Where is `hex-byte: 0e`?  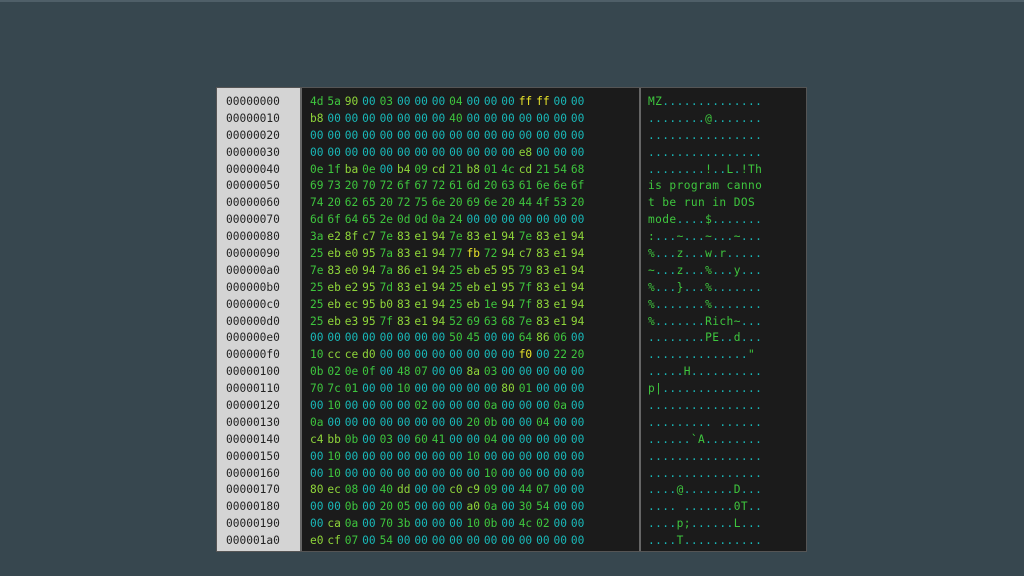
hex-byte: 0e is located at coordinates (351, 372).